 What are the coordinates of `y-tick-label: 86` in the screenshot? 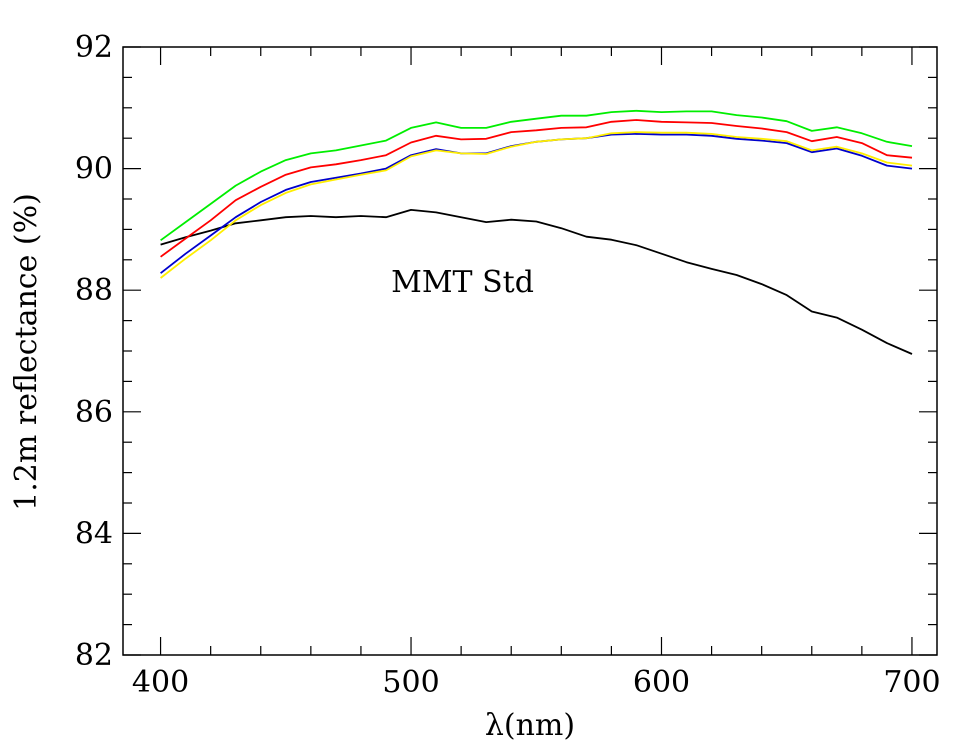 It's located at (94, 412).